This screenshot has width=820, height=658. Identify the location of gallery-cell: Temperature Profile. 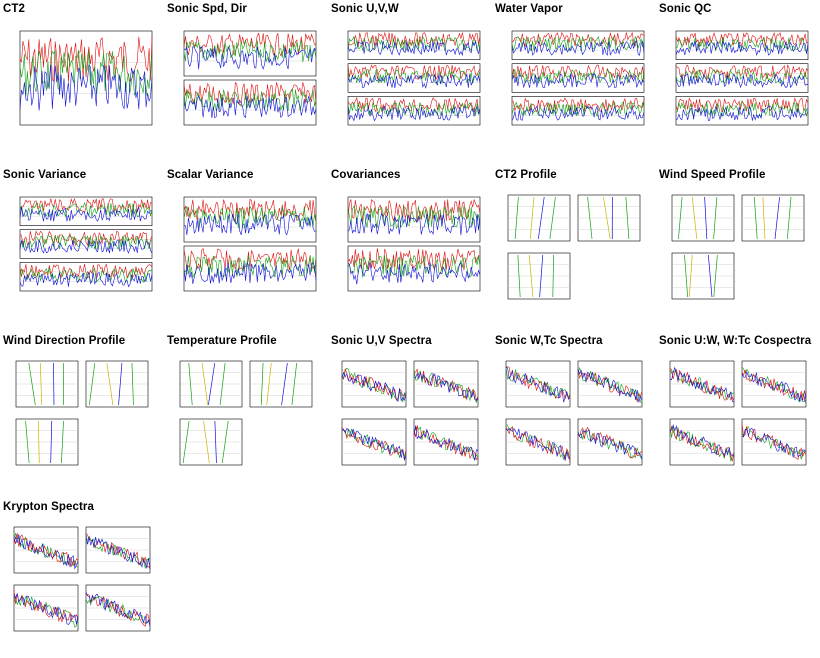
(244, 412).